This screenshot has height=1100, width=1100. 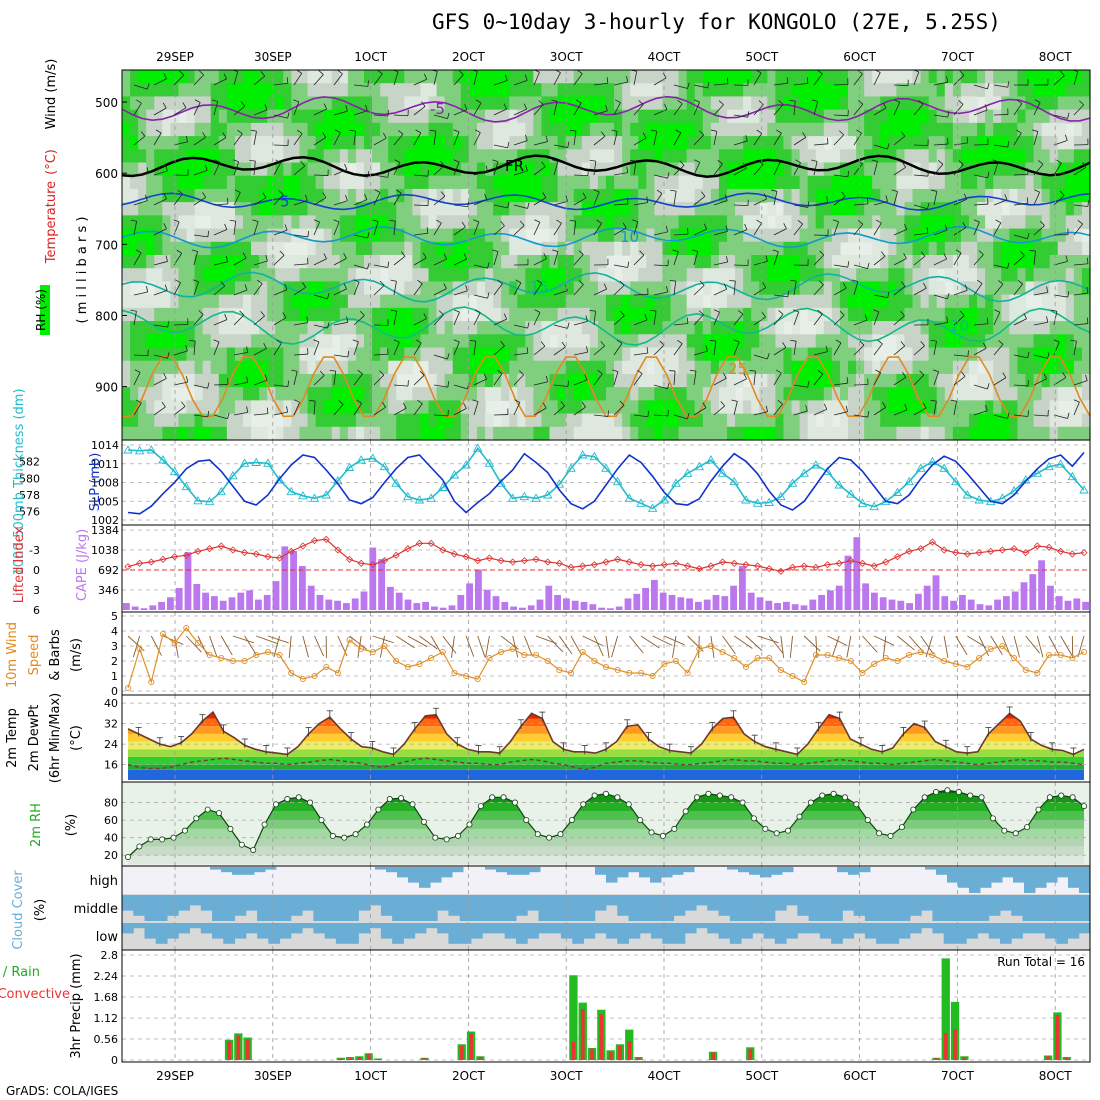 What do you see at coordinates (654, 594) in the screenshot?
I see `cape-bar` at bounding box center [654, 594].